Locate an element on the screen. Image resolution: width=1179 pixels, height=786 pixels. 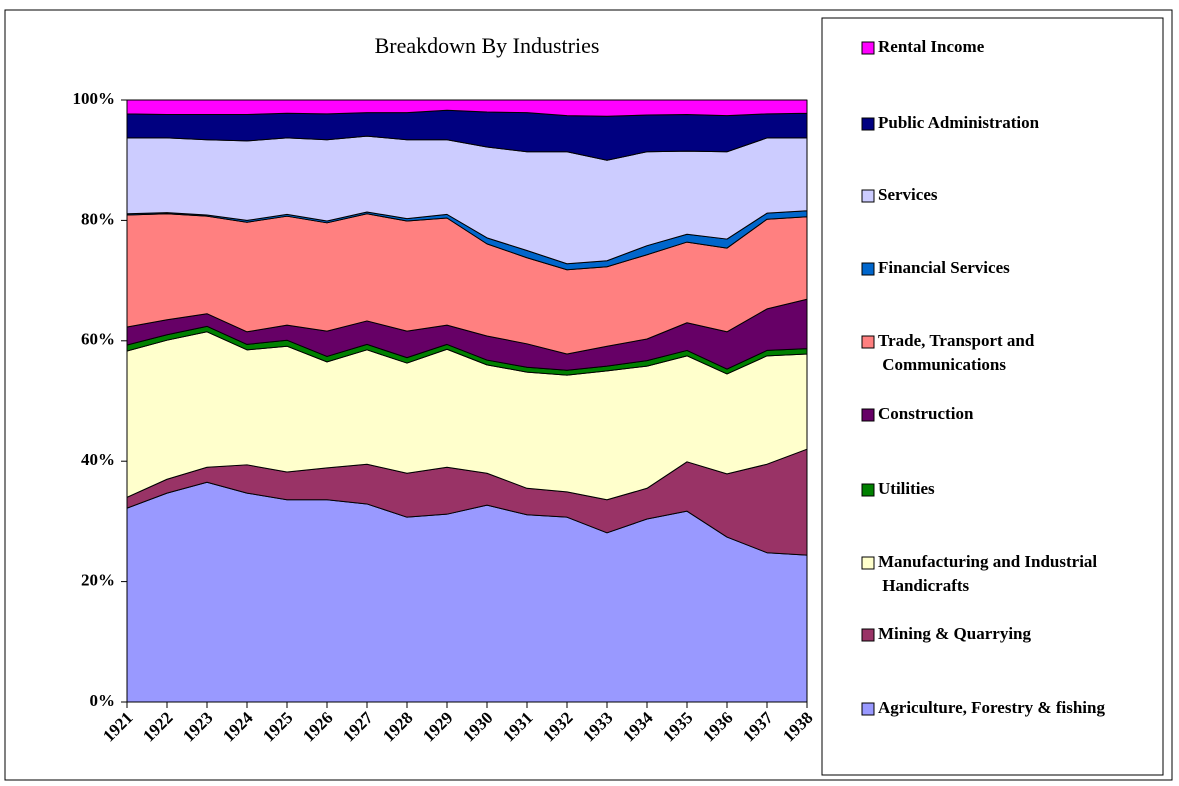
y-tick-label: 60% is located at coordinates (98, 339).